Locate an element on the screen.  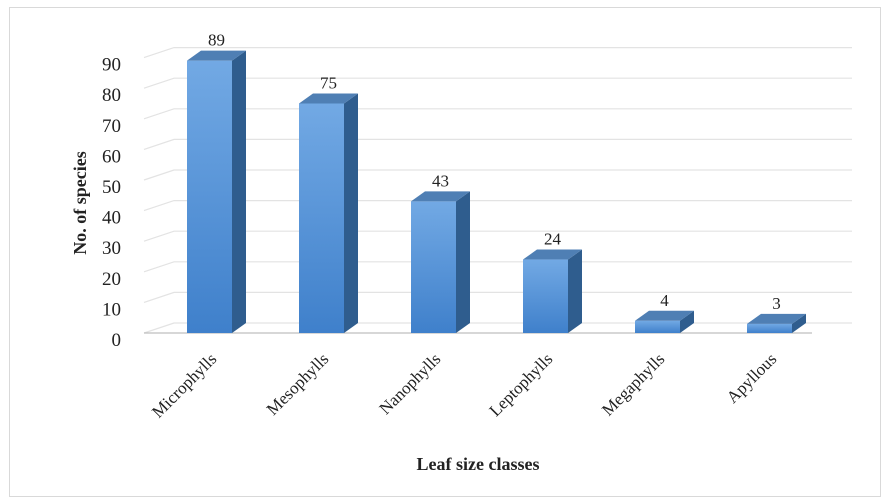
x-tick-label: Microphylls is located at coordinates (184, 385).